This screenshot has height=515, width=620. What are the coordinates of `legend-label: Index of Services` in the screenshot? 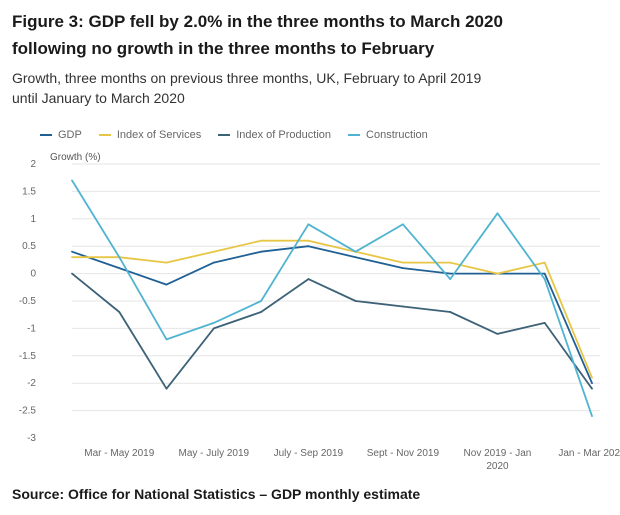 It's located at (159, 135).